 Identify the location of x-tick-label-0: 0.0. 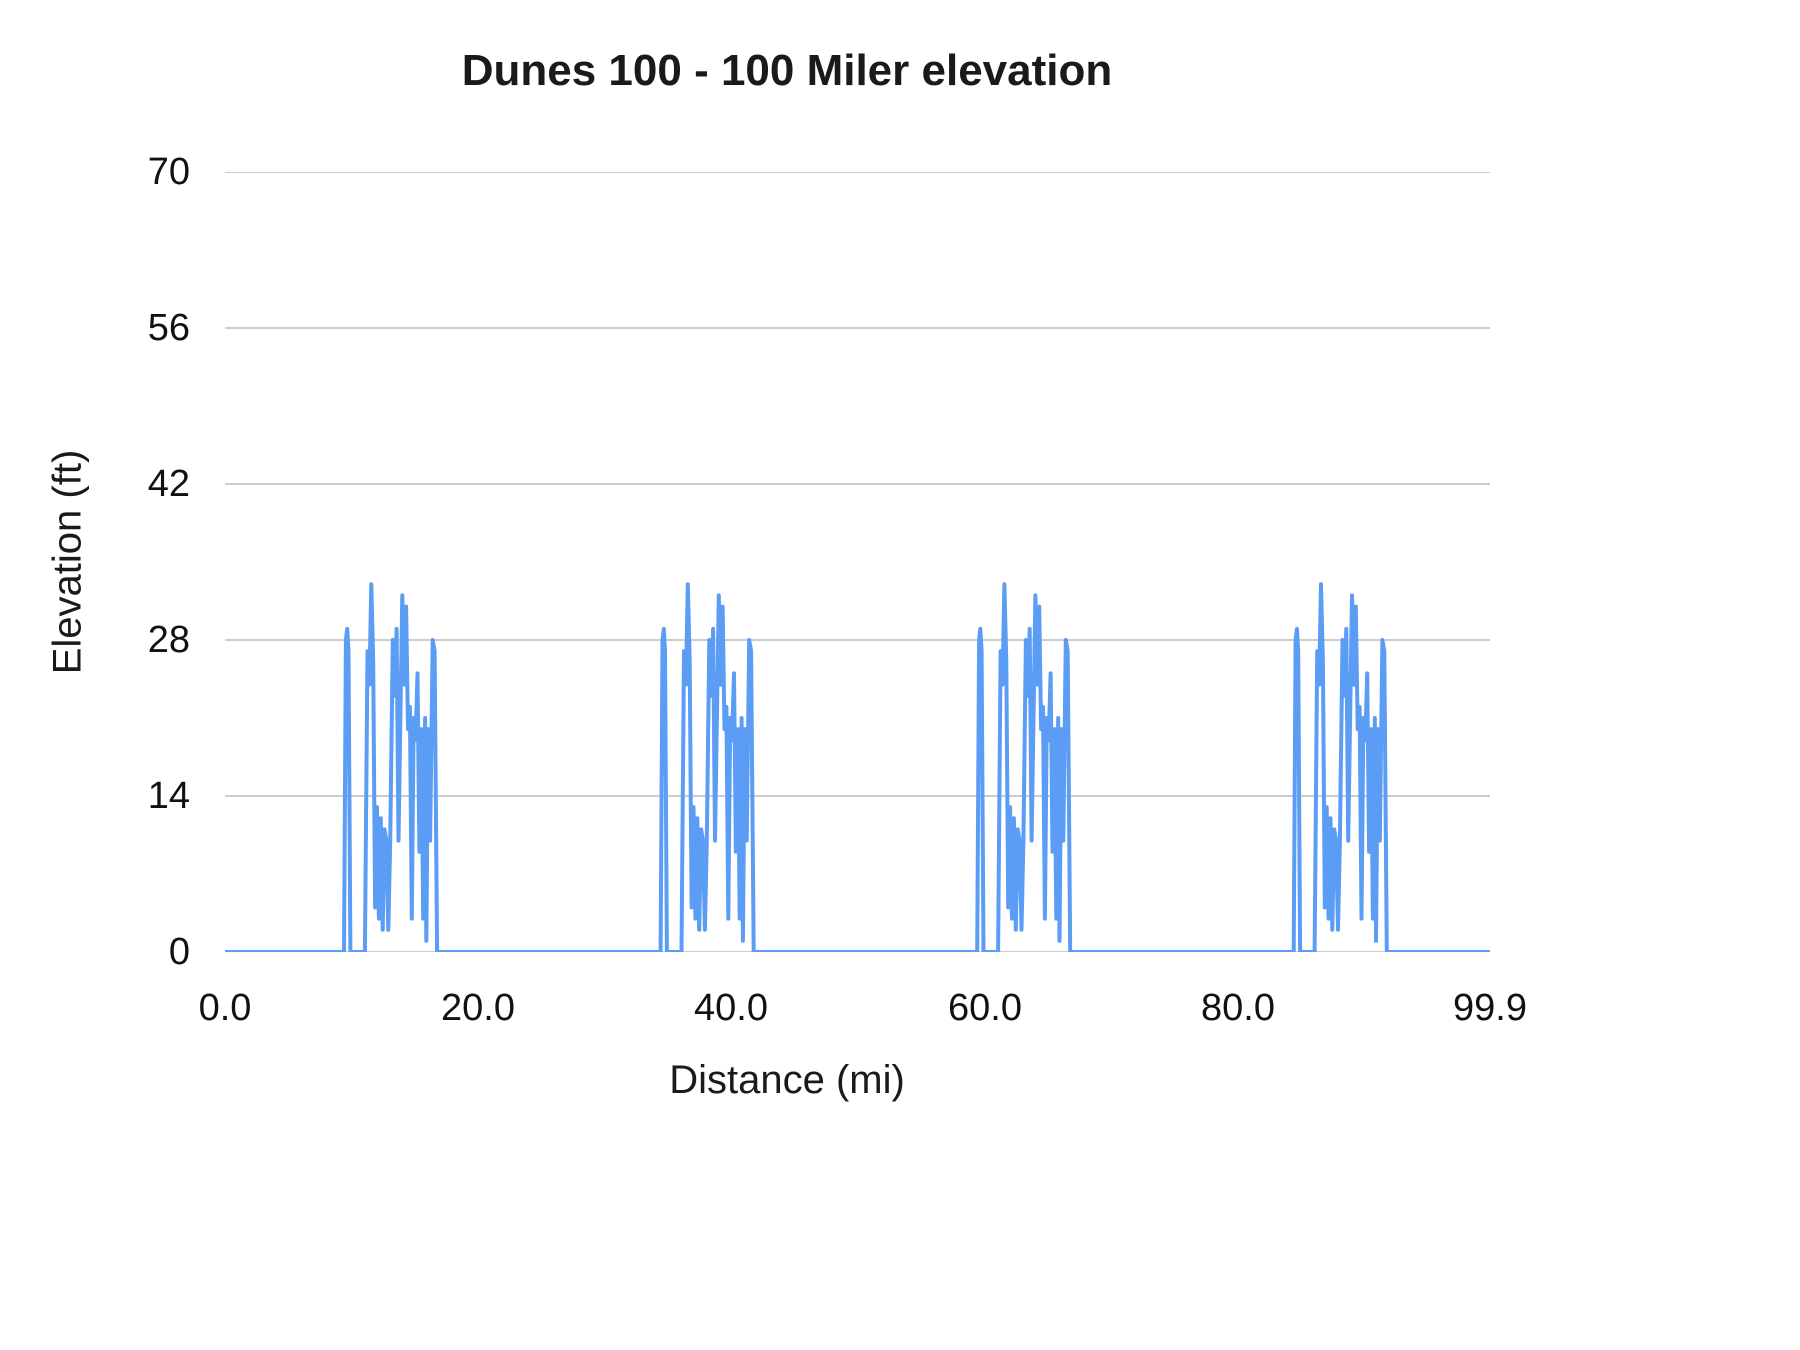
(225, 1008).